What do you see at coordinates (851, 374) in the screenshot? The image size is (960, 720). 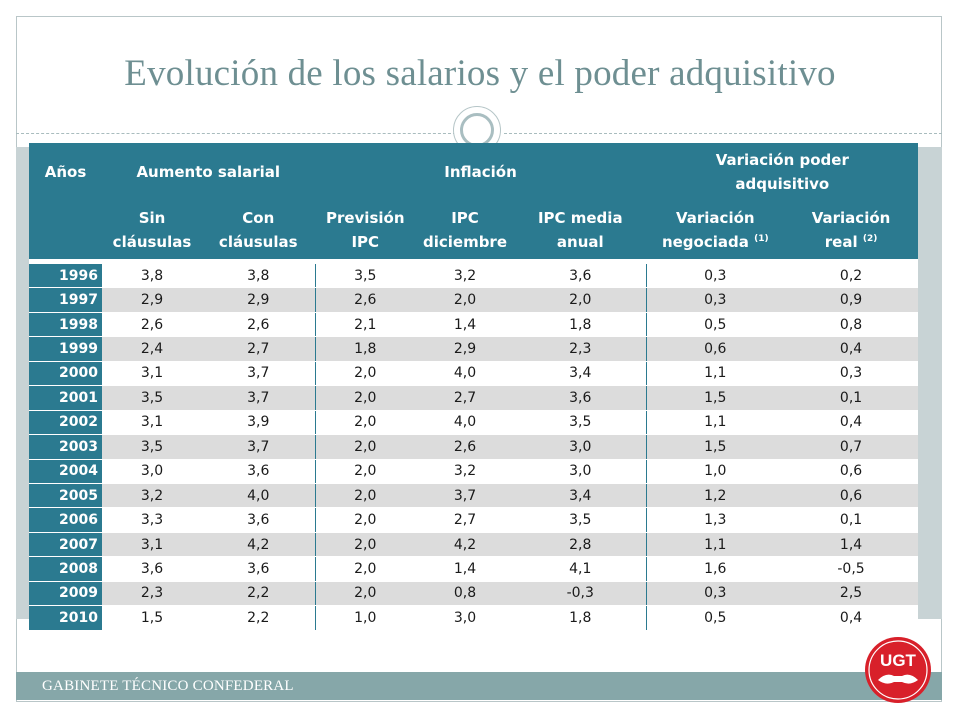 I see `cell-variacion-real: 0,3` at bounding box center [851, 374].